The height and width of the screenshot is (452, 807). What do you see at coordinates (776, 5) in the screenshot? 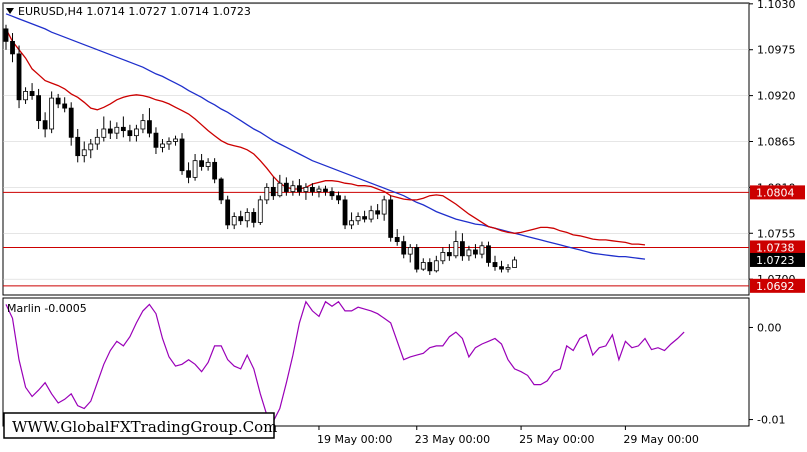
I see `price-tick-label: 1.1030` at bounding box center [776, 5].